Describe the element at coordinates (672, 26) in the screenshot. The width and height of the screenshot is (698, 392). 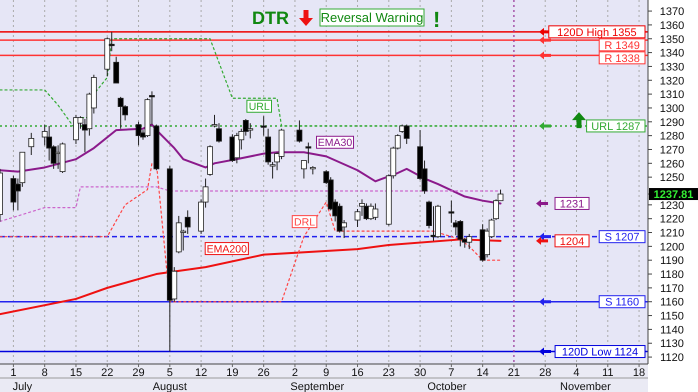
I see `y-tick-label: 1360` at that location.